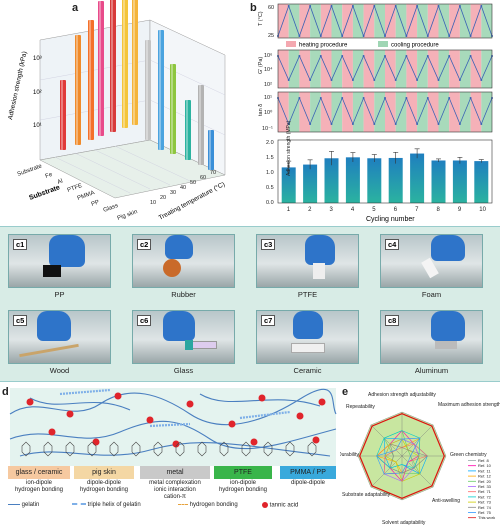  I want to click on radar-legend-3: Ref. 12, so click(485, 476).